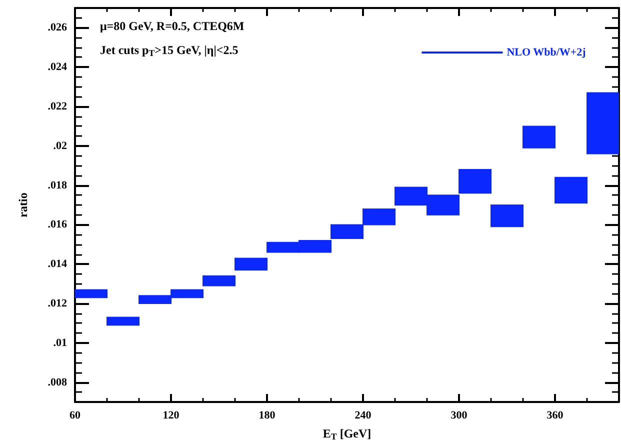  What do you see at coordinates (58, 106) in the screenshot?
I see `y-tick-label: .022` at bounding box center [58, 106].